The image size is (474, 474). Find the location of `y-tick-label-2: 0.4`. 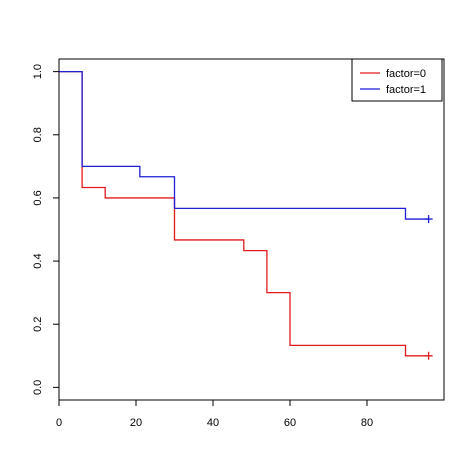

y-tick-label-2: 0.4 is located at coordinates (38, 260).